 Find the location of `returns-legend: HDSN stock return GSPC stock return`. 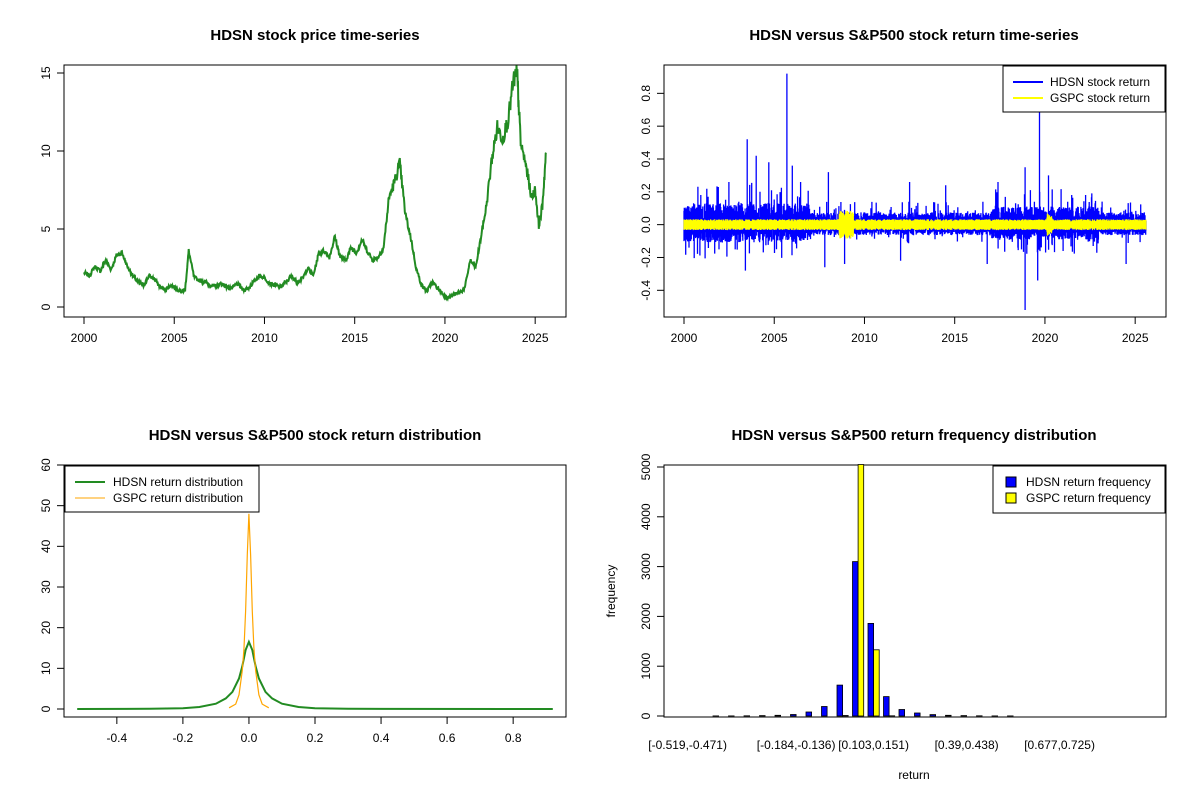

returns-legend: HDSN stock return GSPC stock return is located at coordinates (1084, 89).